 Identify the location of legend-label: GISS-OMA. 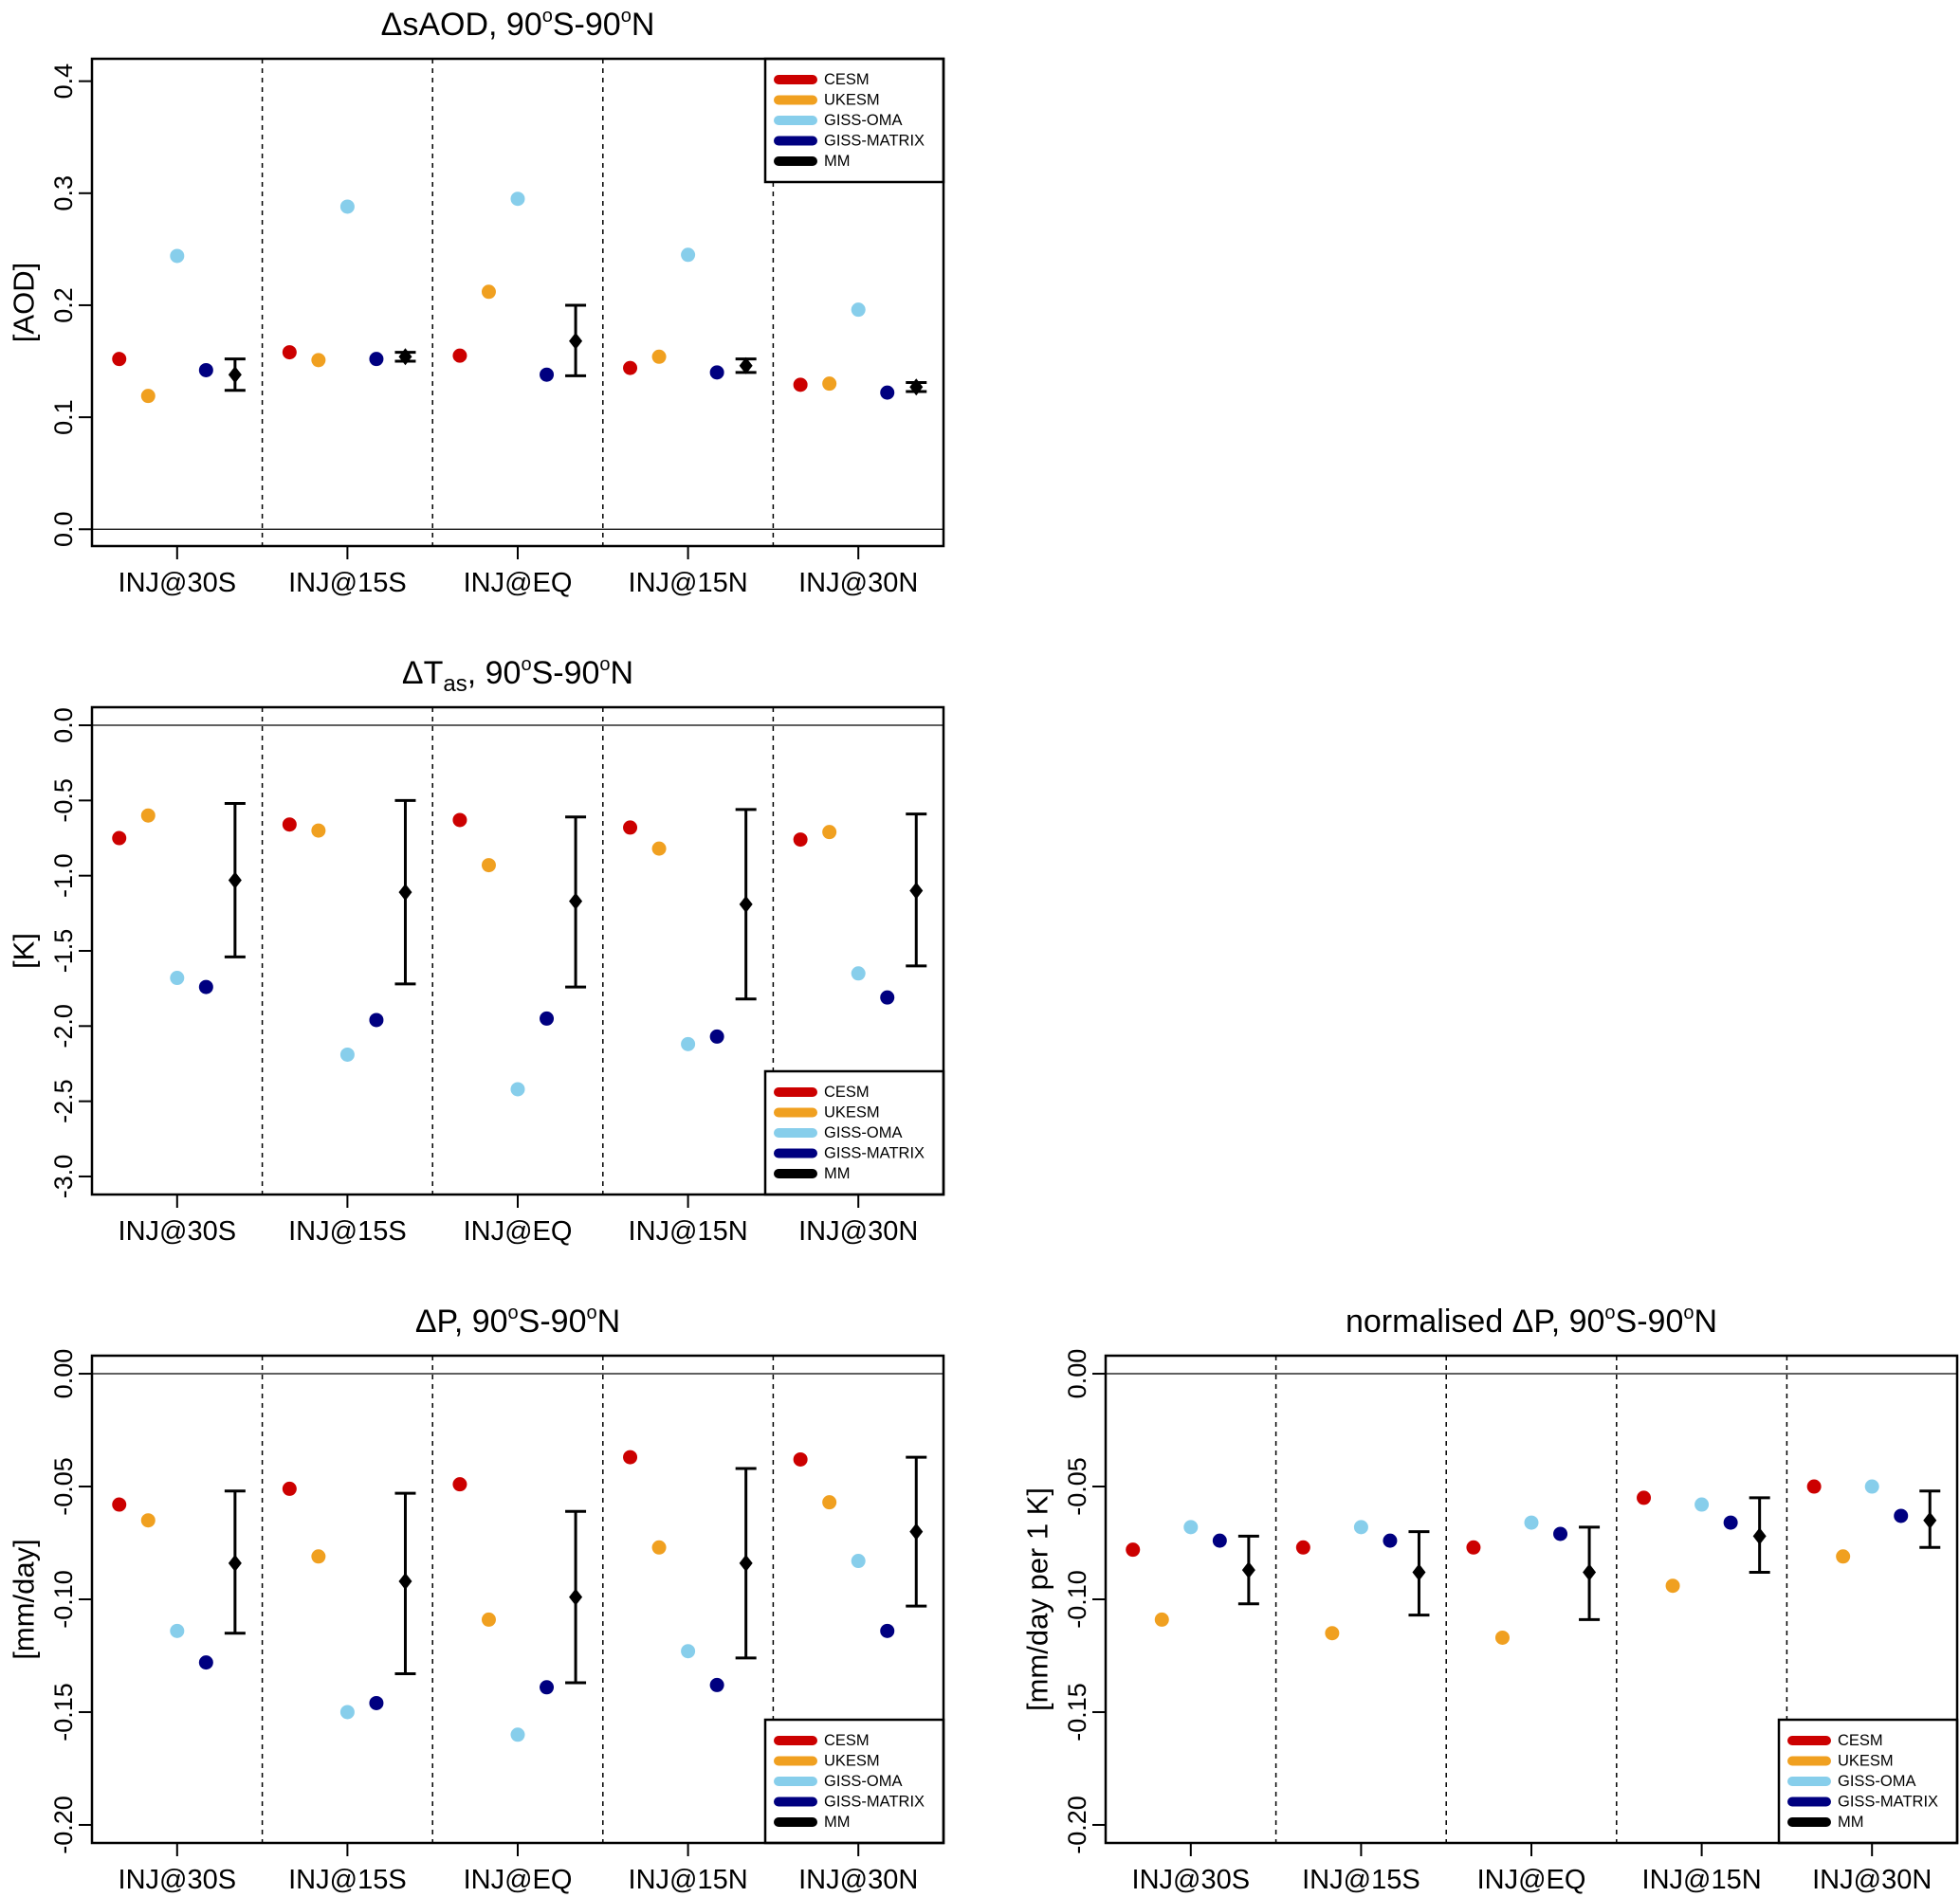
(863, 1781).